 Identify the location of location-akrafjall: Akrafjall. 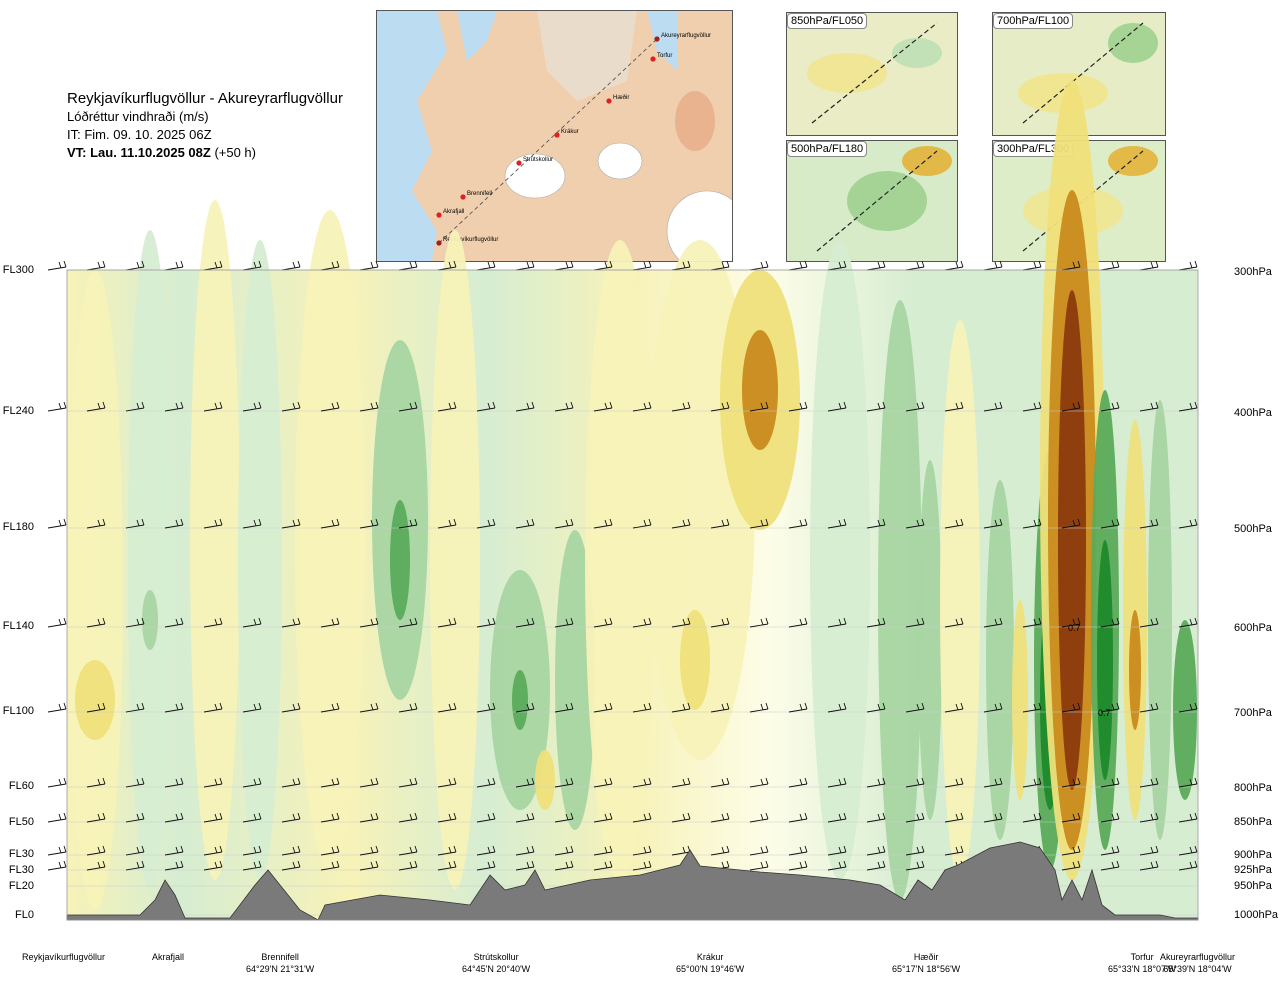
(168, 957).